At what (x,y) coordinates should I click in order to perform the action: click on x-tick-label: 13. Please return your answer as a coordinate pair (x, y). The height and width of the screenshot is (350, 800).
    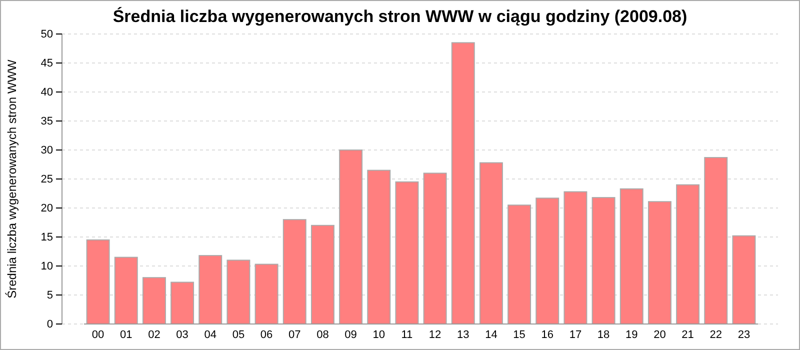
    Looking at the image, I should click on (463, 335).